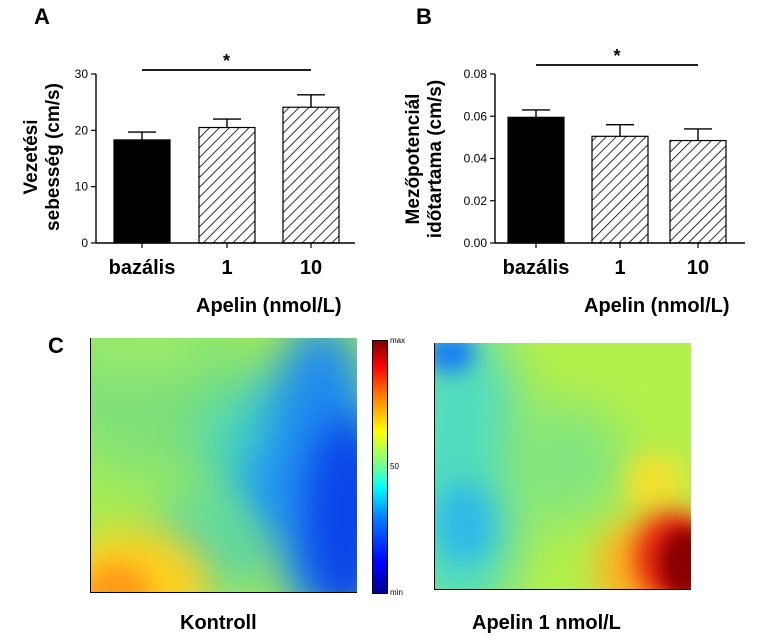 The image size is (766, 644). What do you see at coordinates (223, 465) in the screenshot?
I see `heatmap-kontroll` at bounding box center [223, 465].